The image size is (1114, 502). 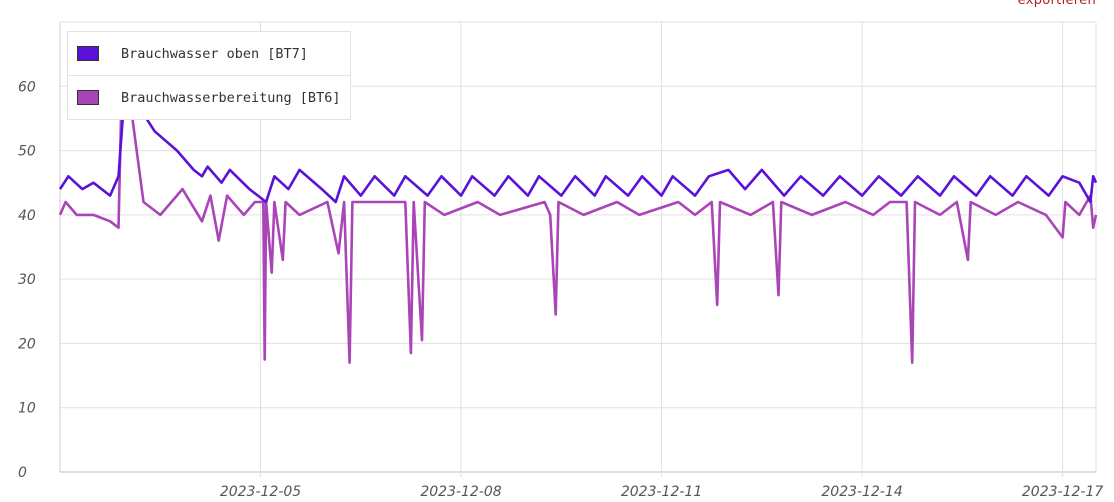 I want to click on y-tick-label: 10, so click(x=27, y=409).